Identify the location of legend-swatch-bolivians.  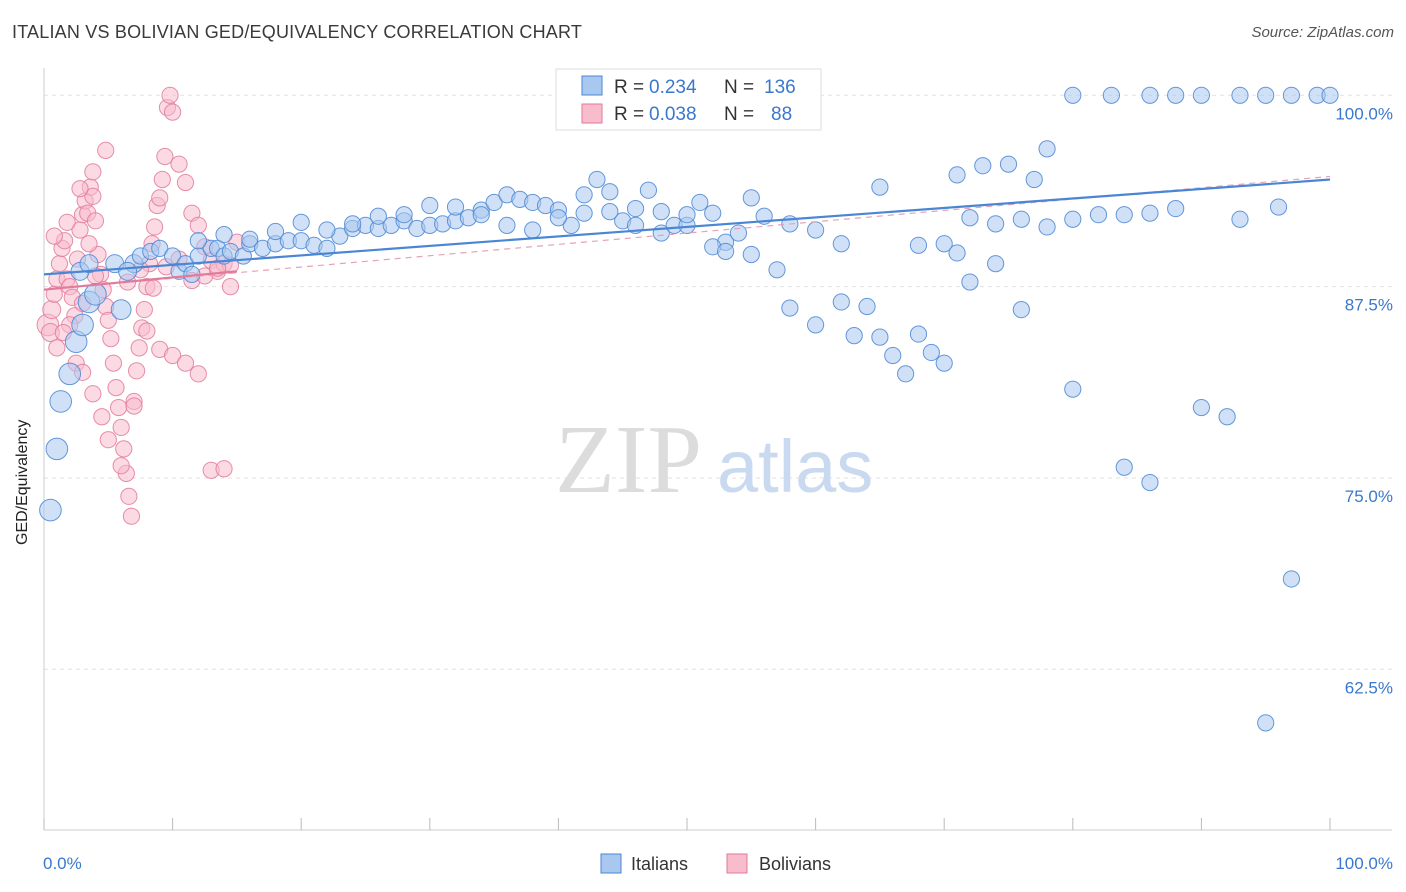
(592, 113).